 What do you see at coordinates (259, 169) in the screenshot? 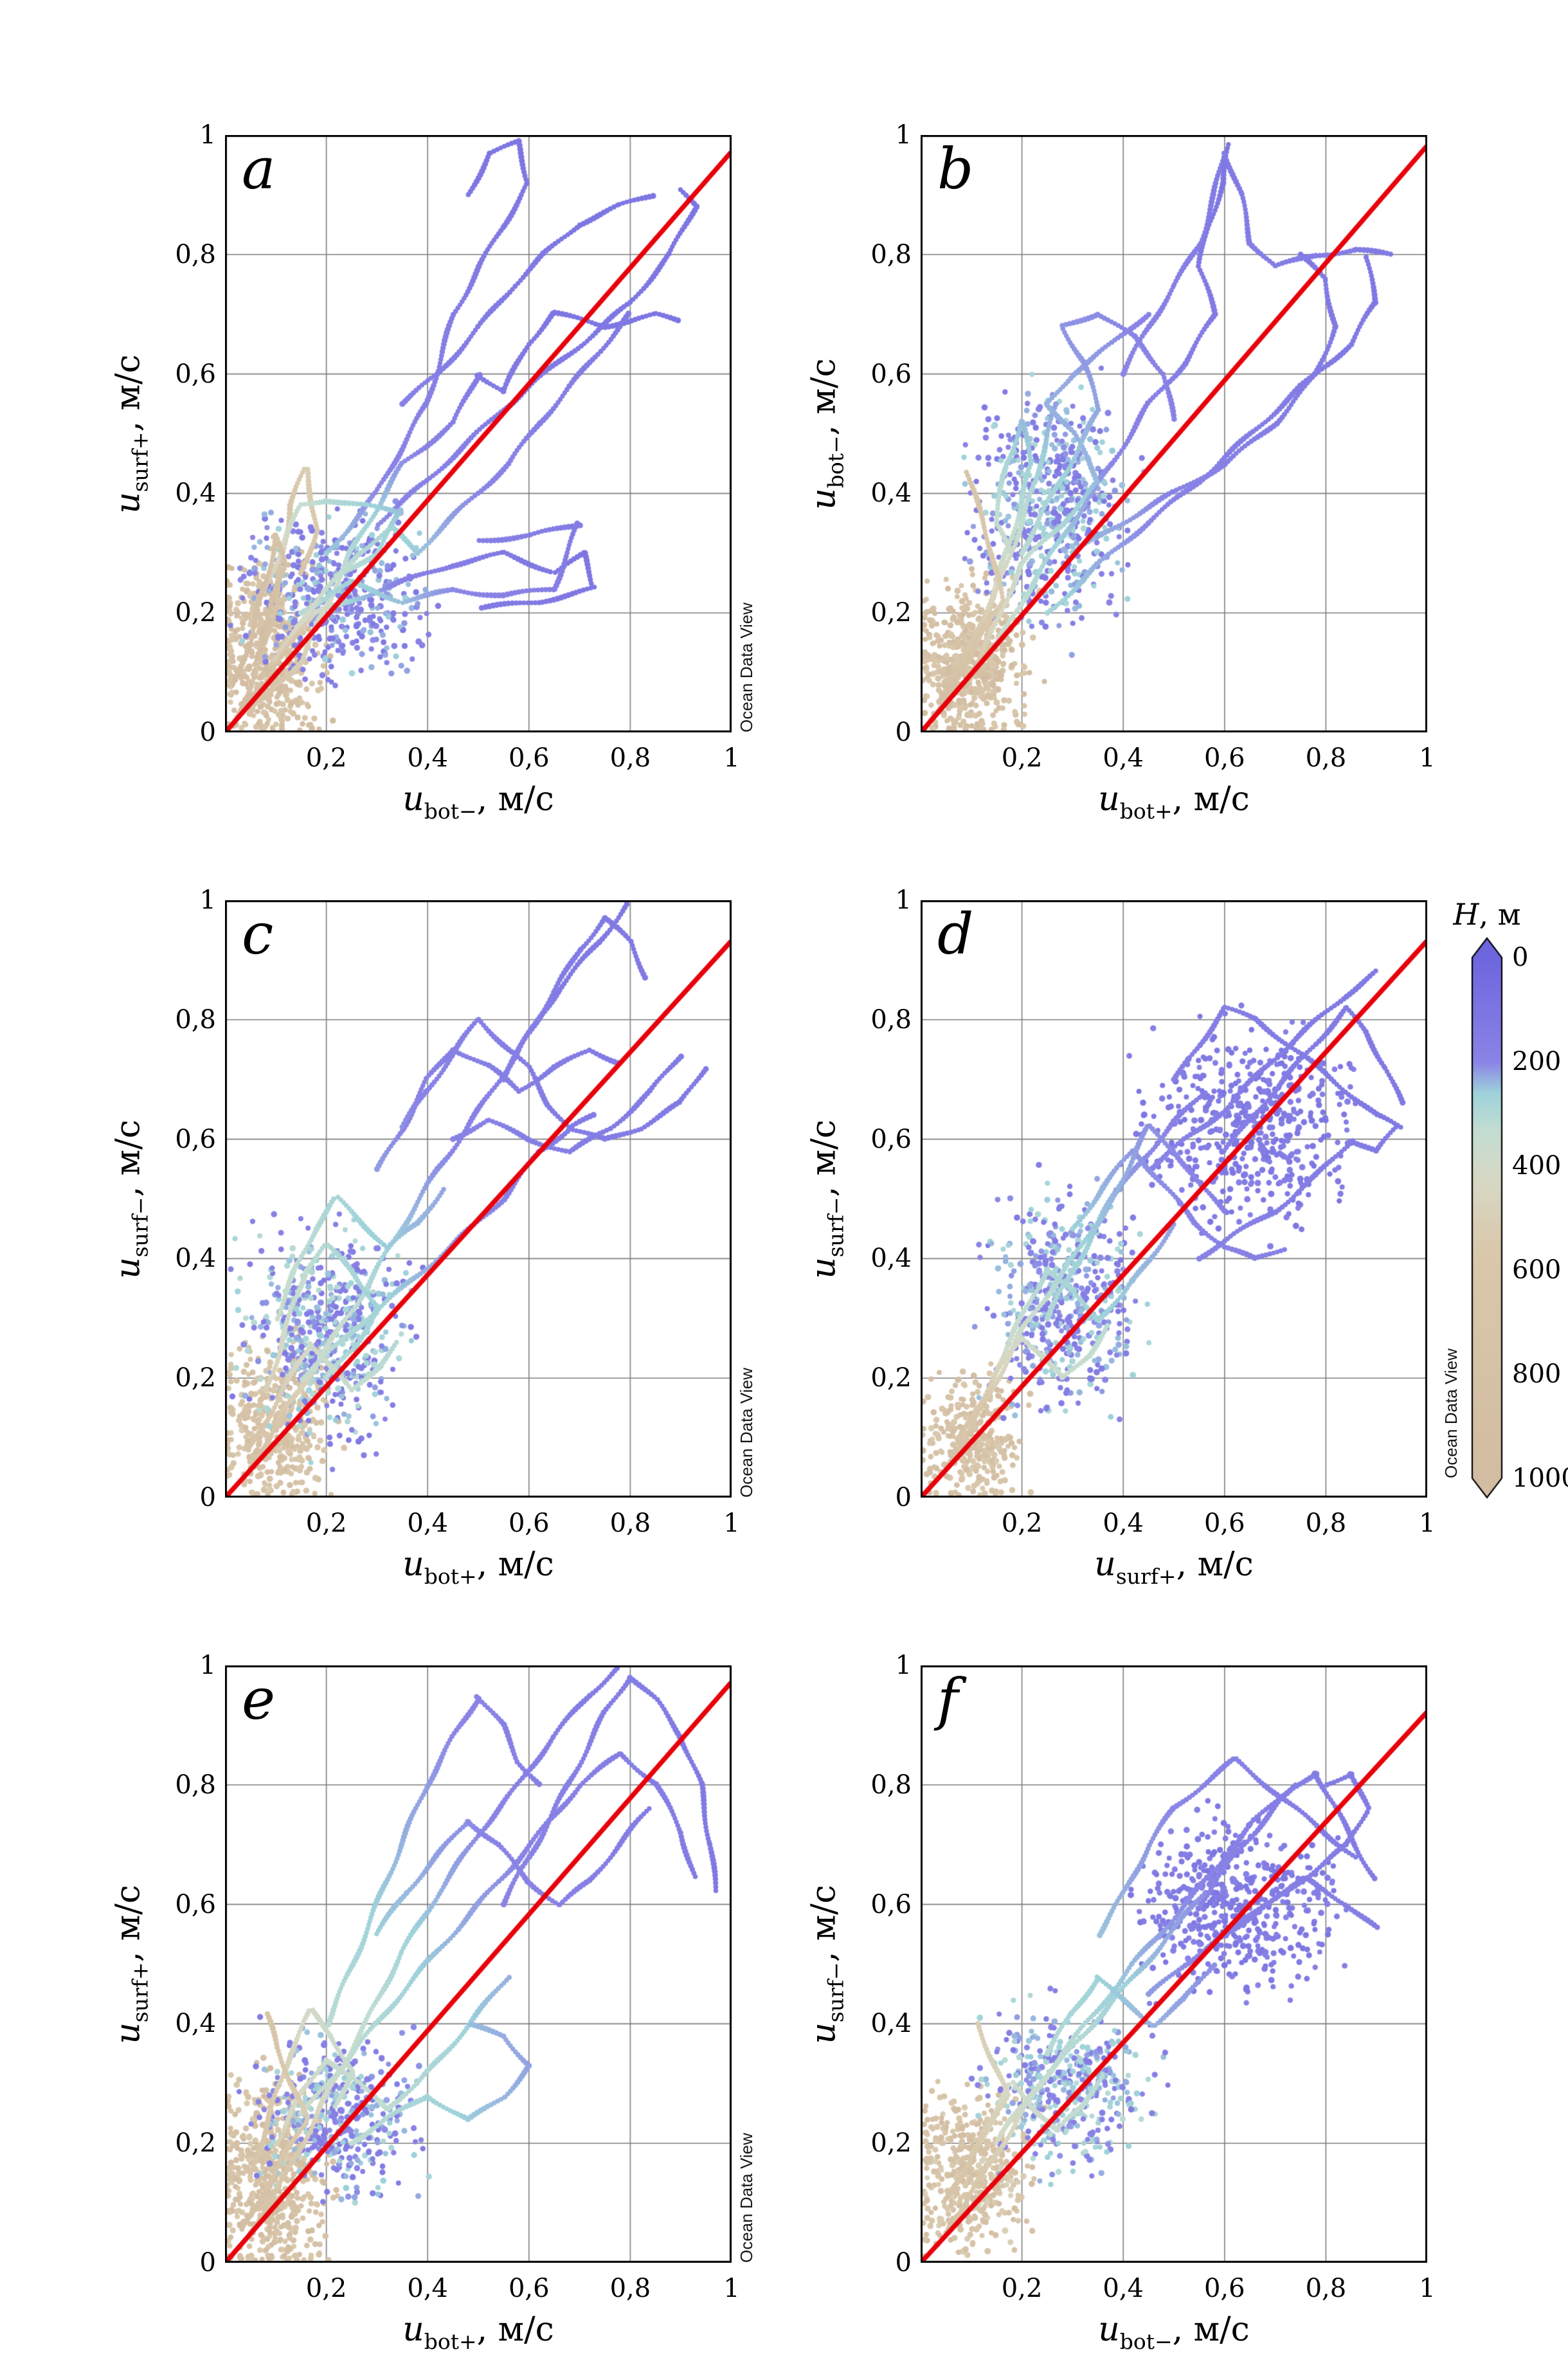
I see `panel-letter-a: a` at bounding box center [259, 169].